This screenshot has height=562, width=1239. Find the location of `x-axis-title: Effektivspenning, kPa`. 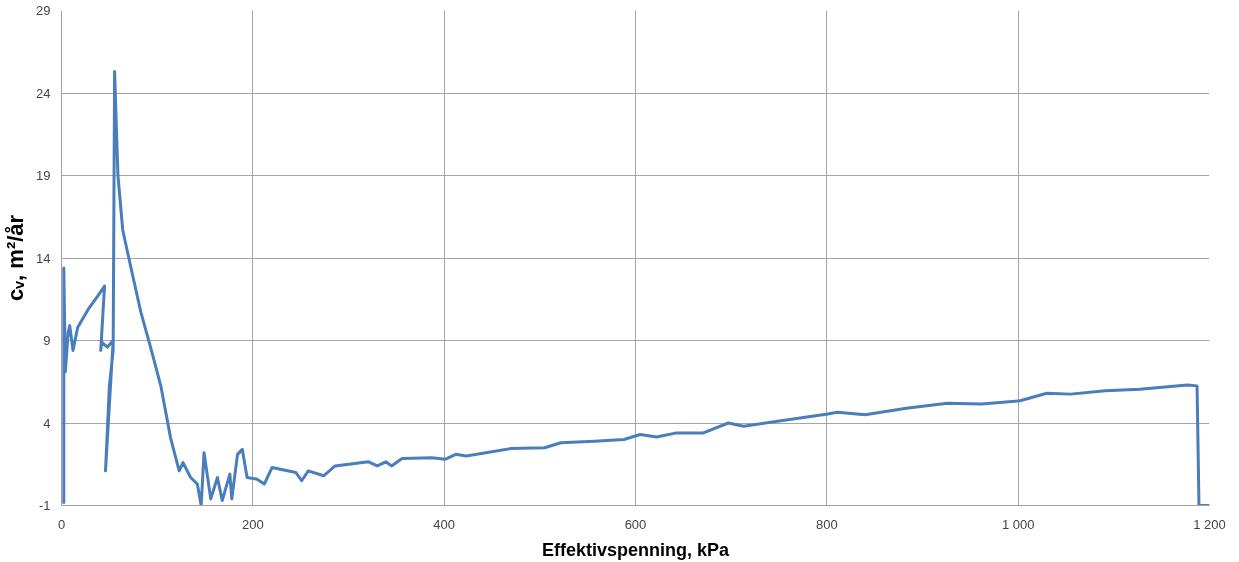

x-axis-title: Effektivspenning, kPa is located at coordinates (636, 549).